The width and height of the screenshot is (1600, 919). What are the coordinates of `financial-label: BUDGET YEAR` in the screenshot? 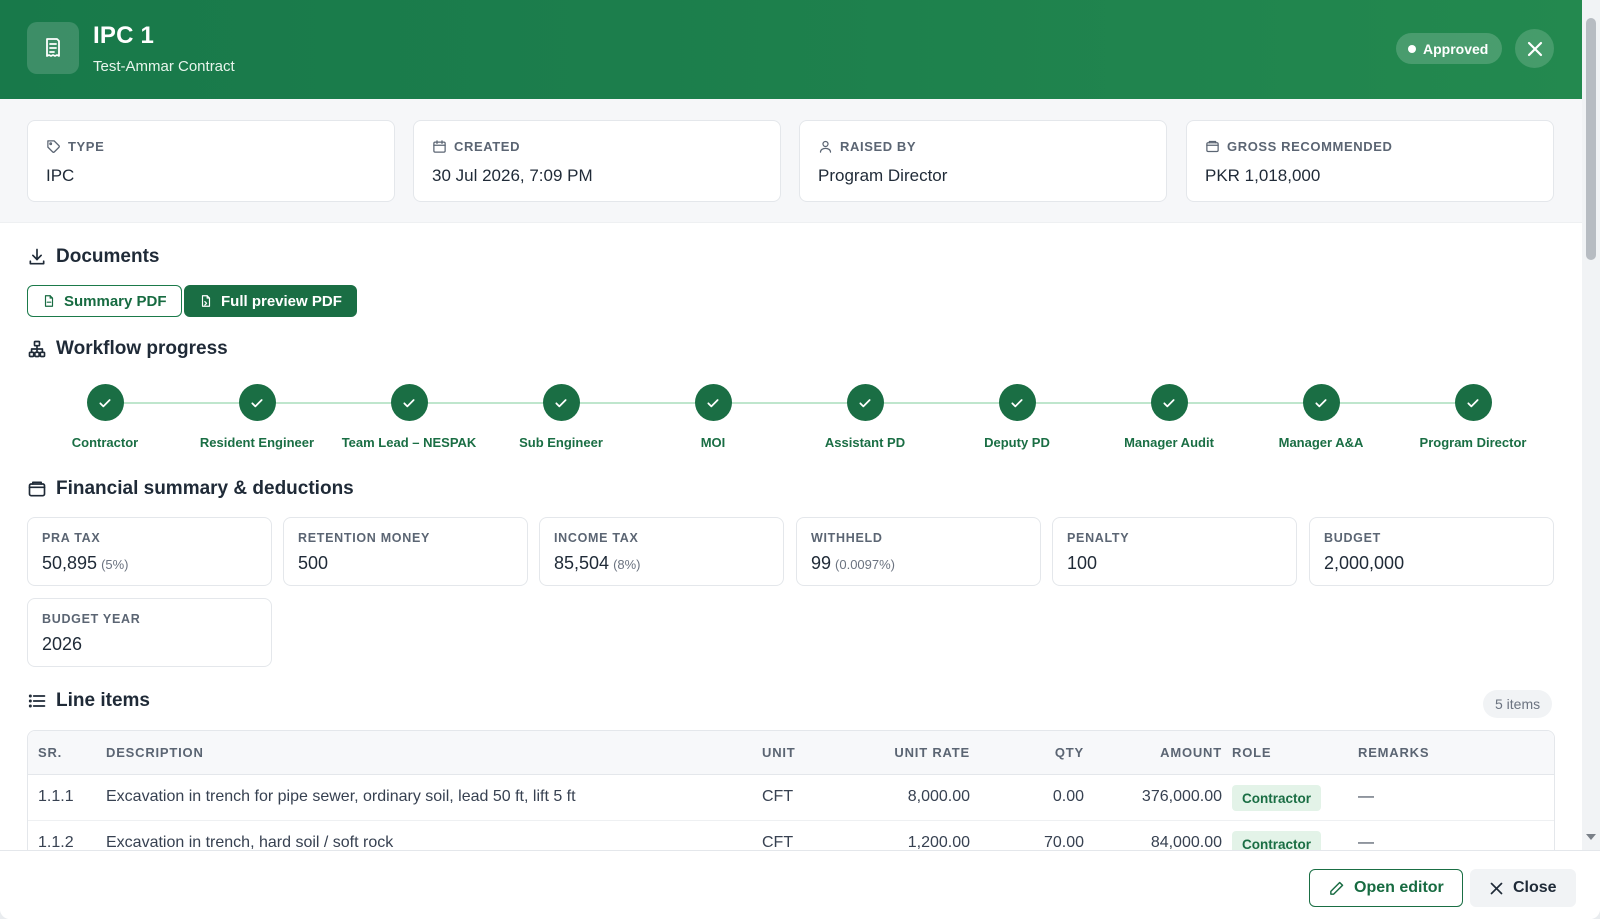 It's located at (91, 619).